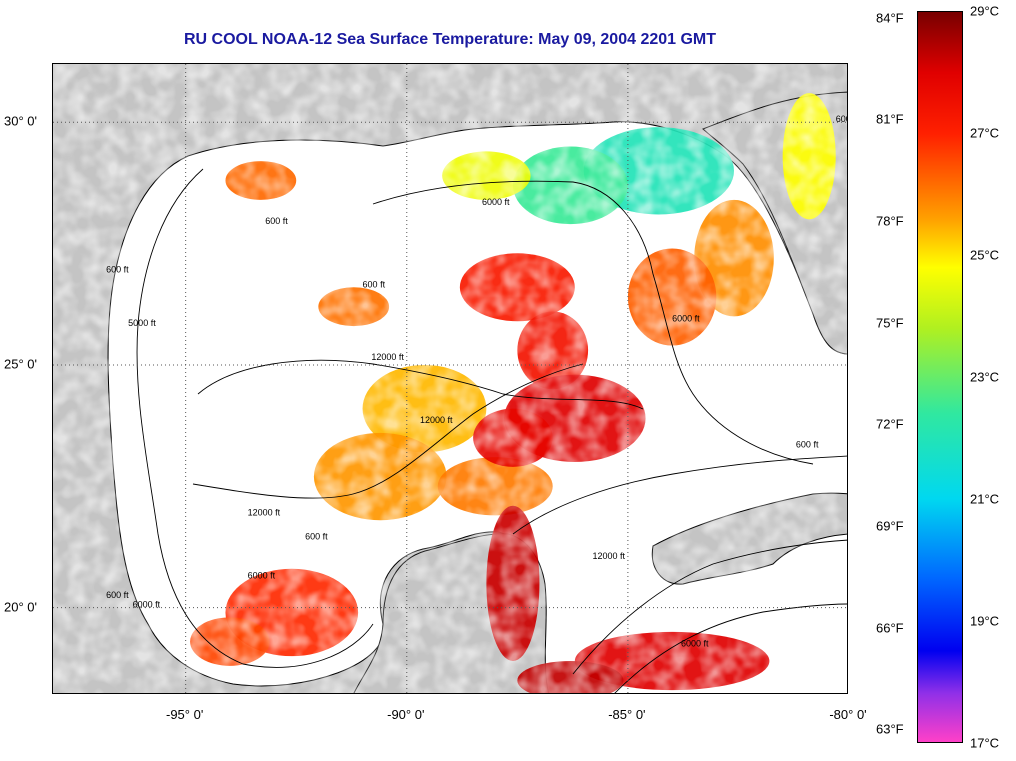  What do you see at coordinates (890, 628) in the screenshot?
I see `colorbar-fahrenheit-label: 66°F` at bounding box center [890, 628].